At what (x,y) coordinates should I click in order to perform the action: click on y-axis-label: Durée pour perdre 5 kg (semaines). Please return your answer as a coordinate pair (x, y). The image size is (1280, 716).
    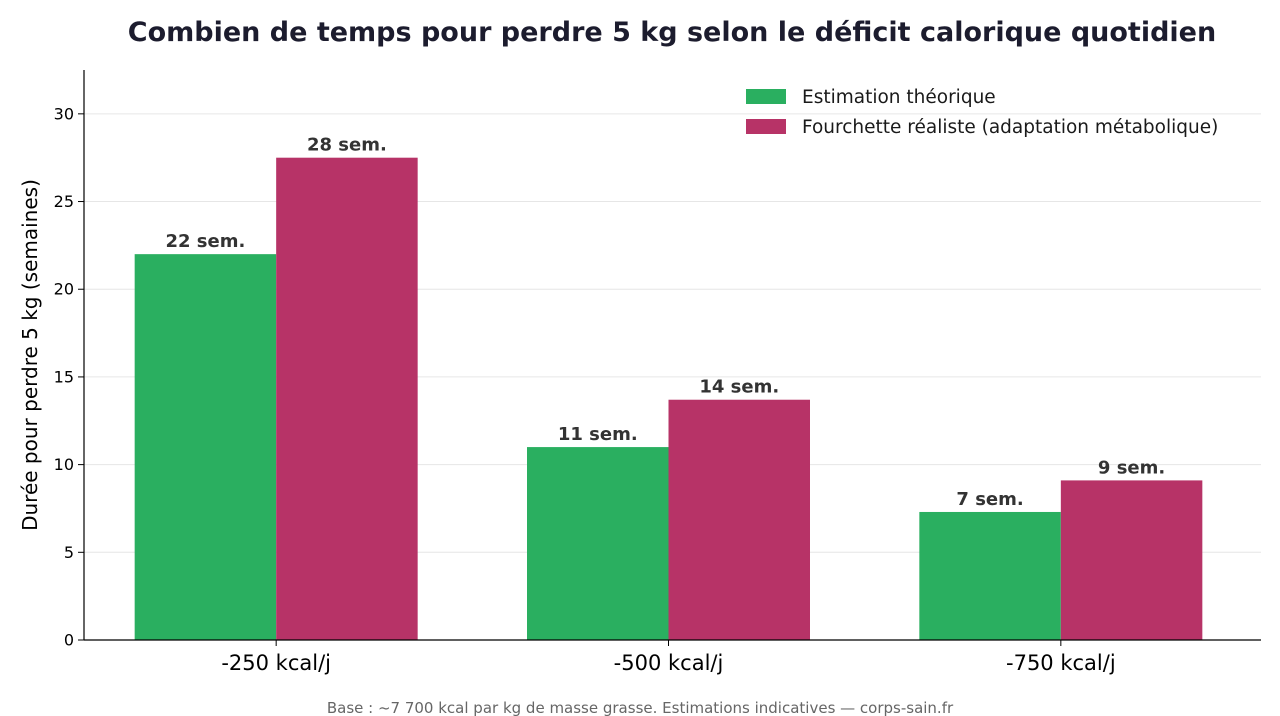
    Looking at the image, I should click on (30, 355).